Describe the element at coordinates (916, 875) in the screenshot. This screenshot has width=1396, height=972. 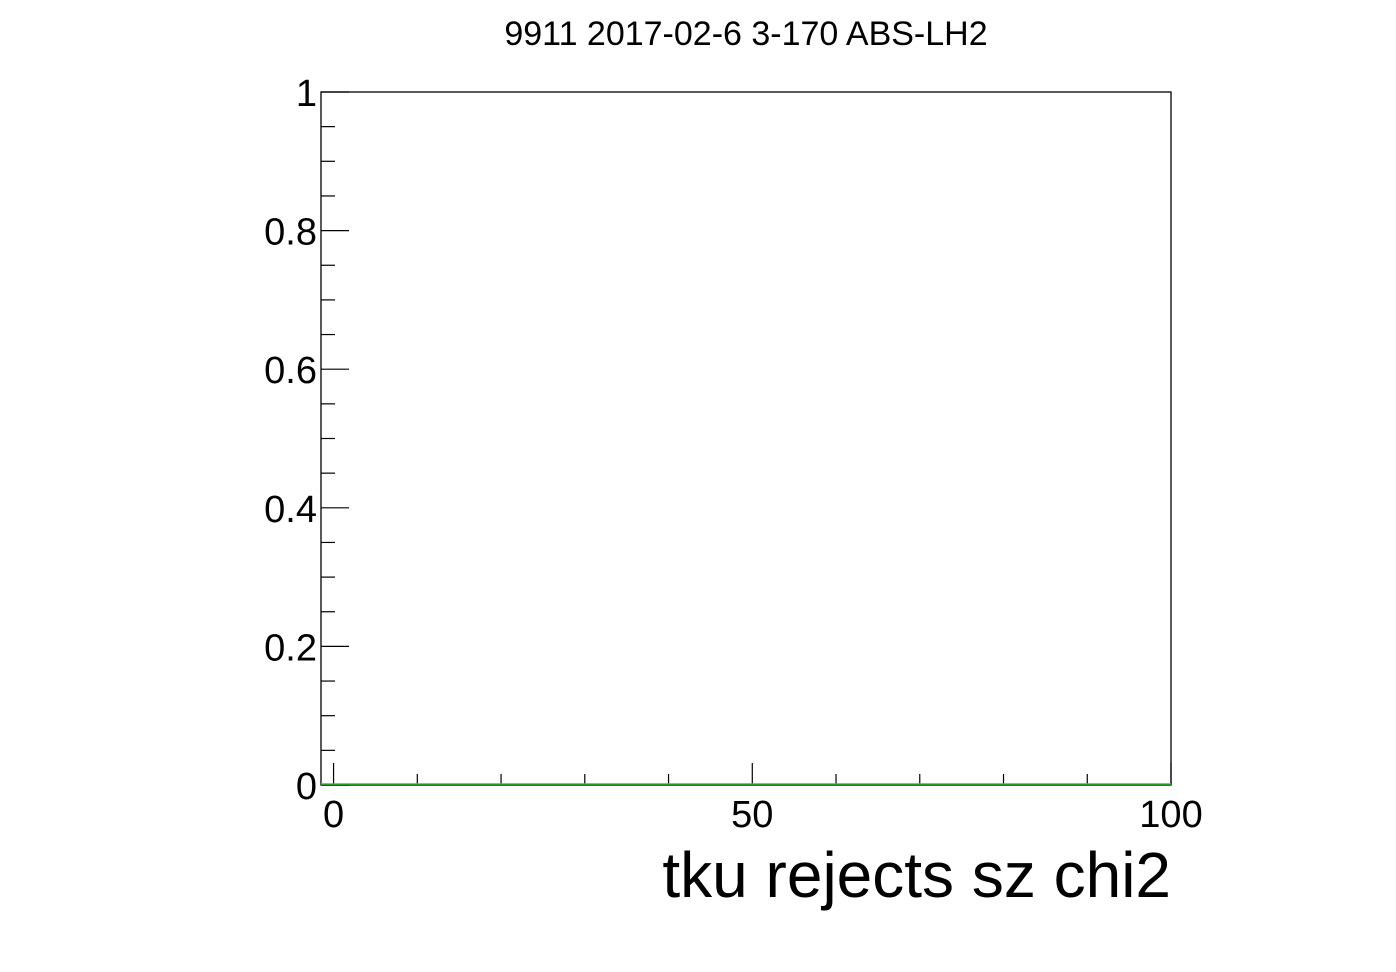
I see `x-axis-label: tku rejects sz chi2` at that location.